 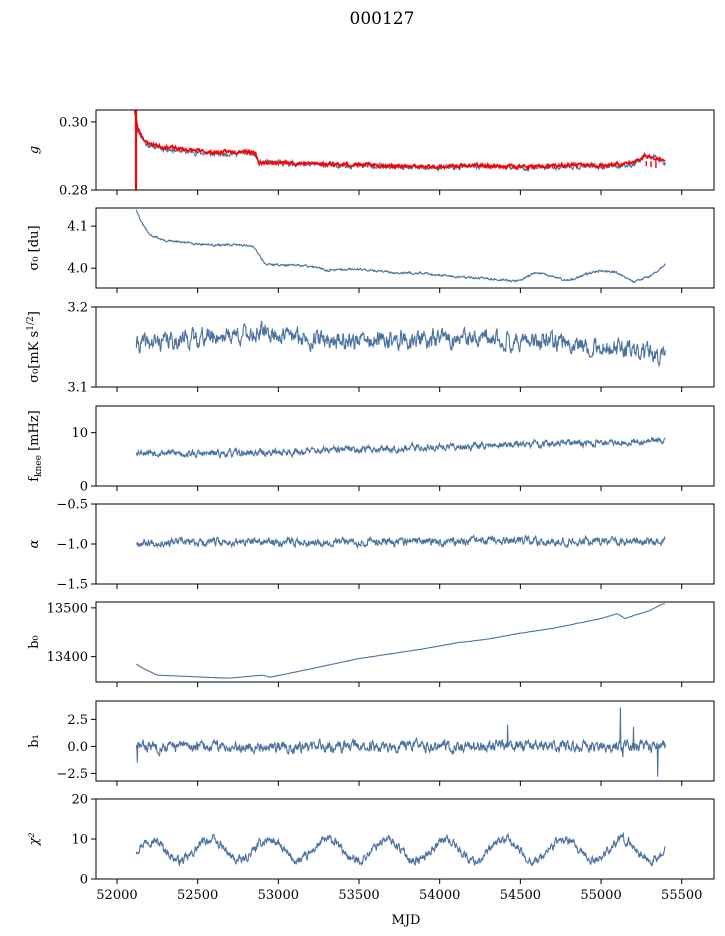 I want to click on x-tick-label: 53000, so click(x=278, y=895).